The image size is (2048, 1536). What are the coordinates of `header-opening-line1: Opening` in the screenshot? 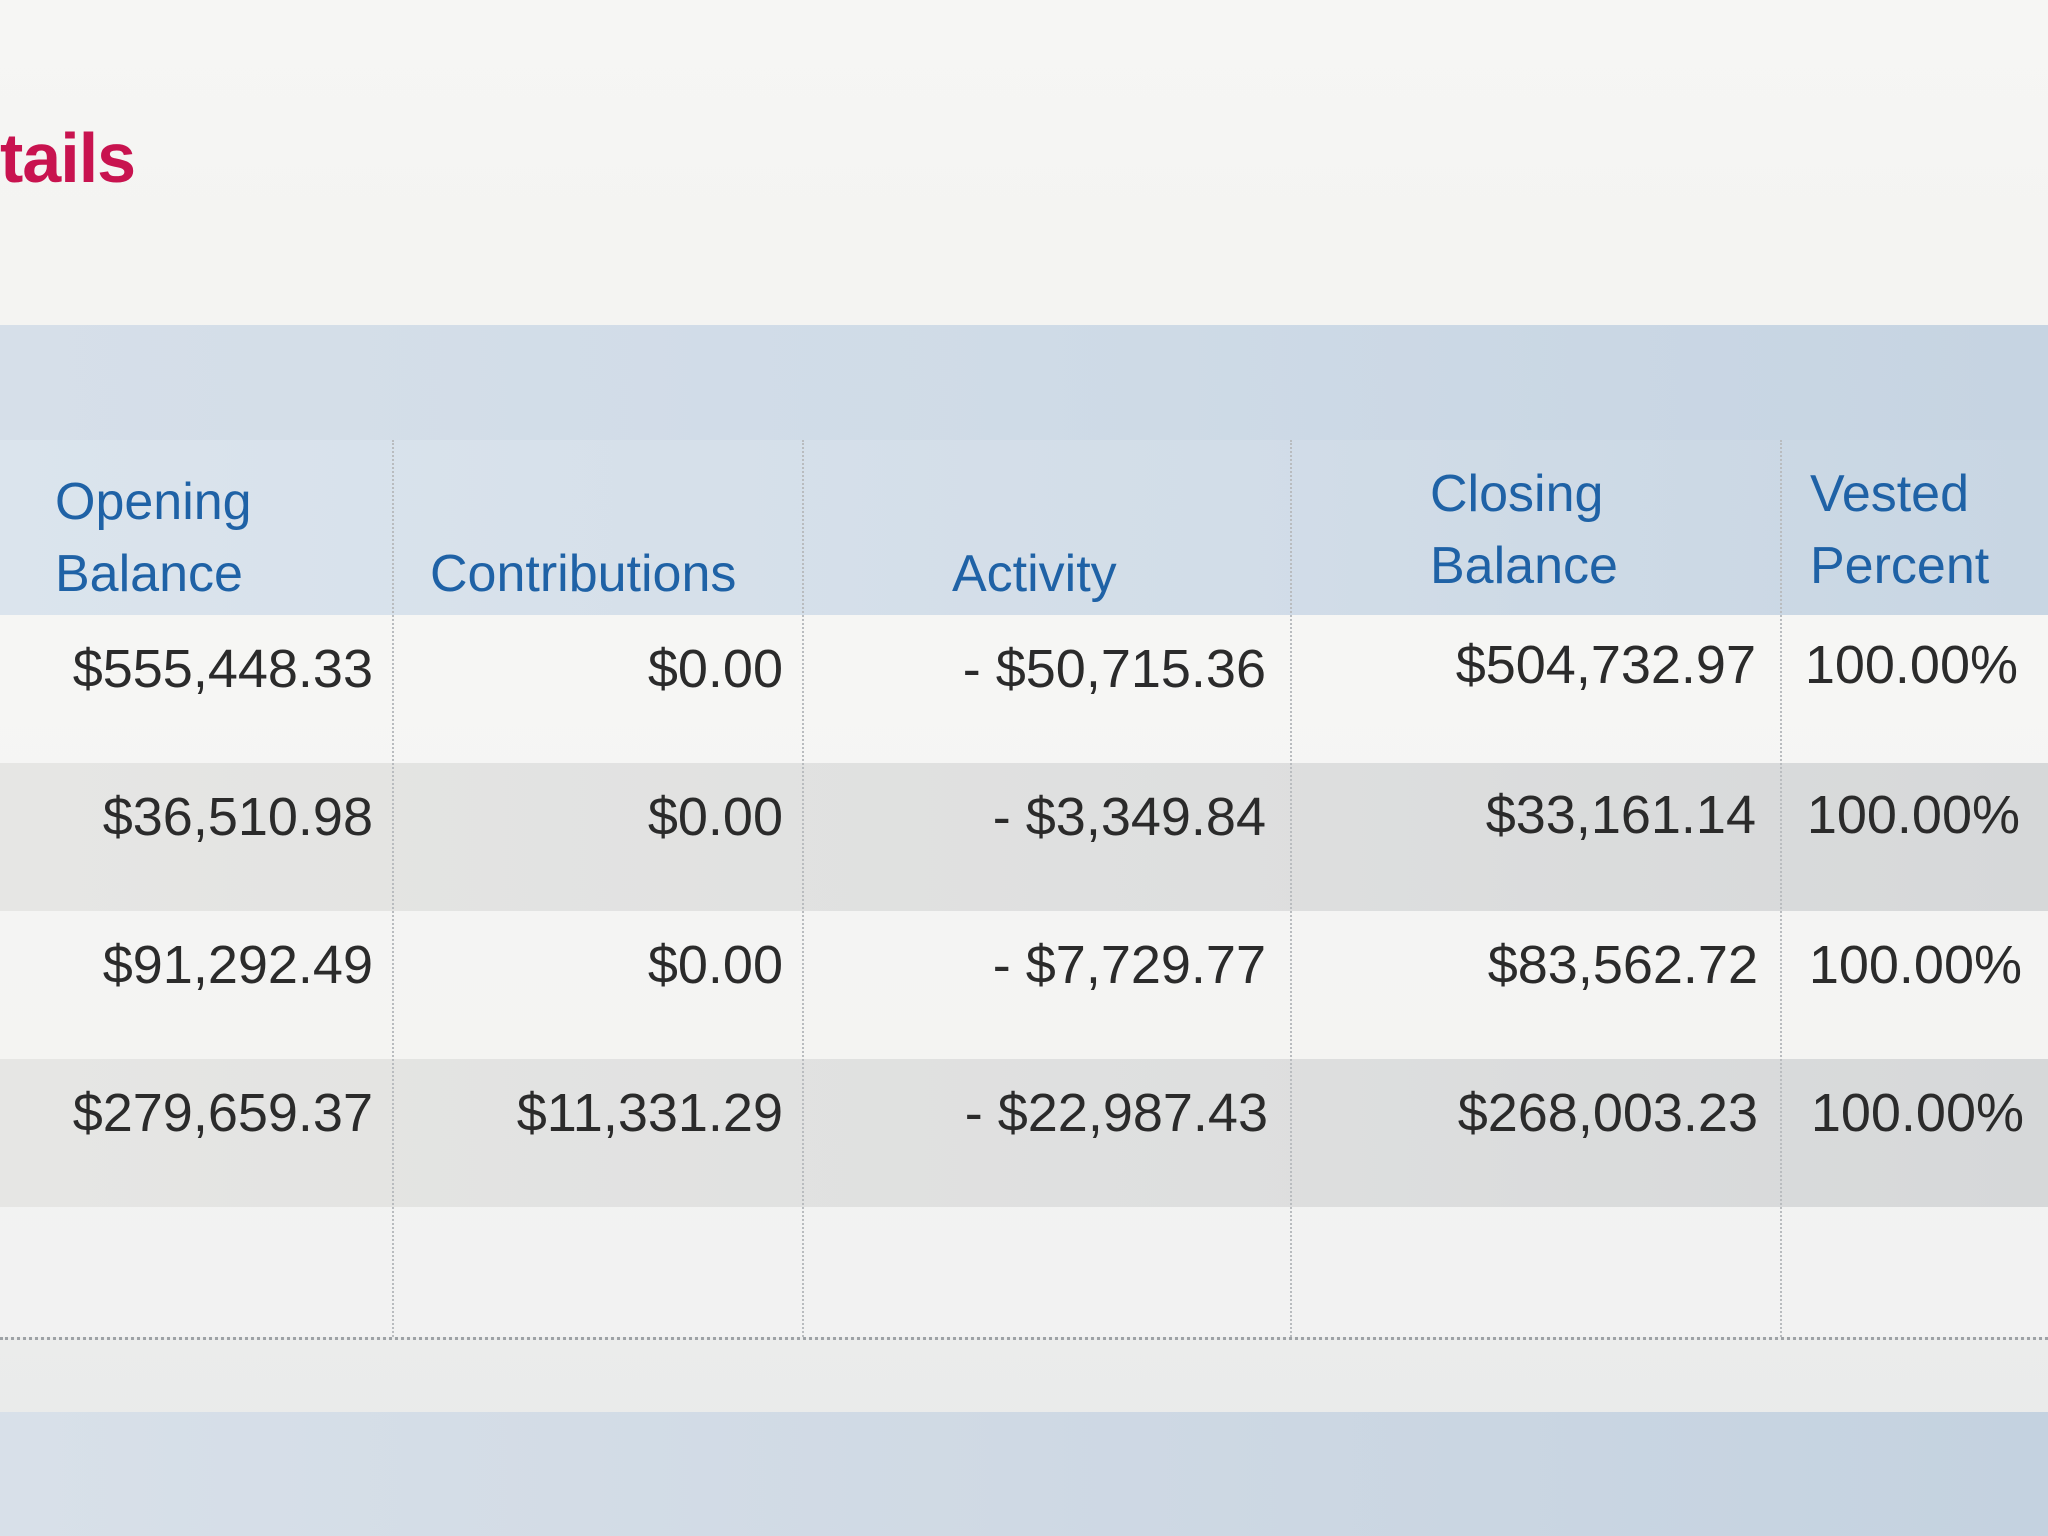 It's located at (153, 502).